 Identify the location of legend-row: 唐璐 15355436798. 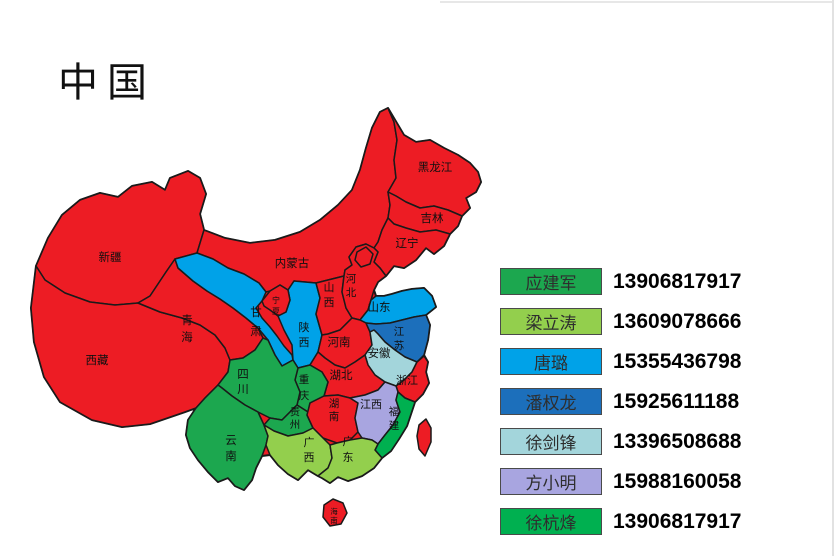
(620, 361).